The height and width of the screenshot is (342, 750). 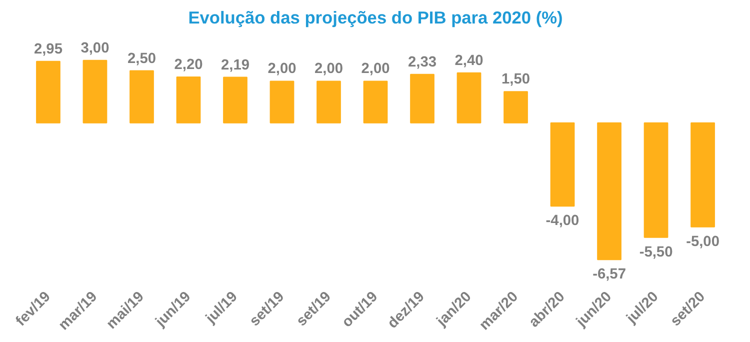 I want to click on data-label: 2,33, so click(x=422, y=62).